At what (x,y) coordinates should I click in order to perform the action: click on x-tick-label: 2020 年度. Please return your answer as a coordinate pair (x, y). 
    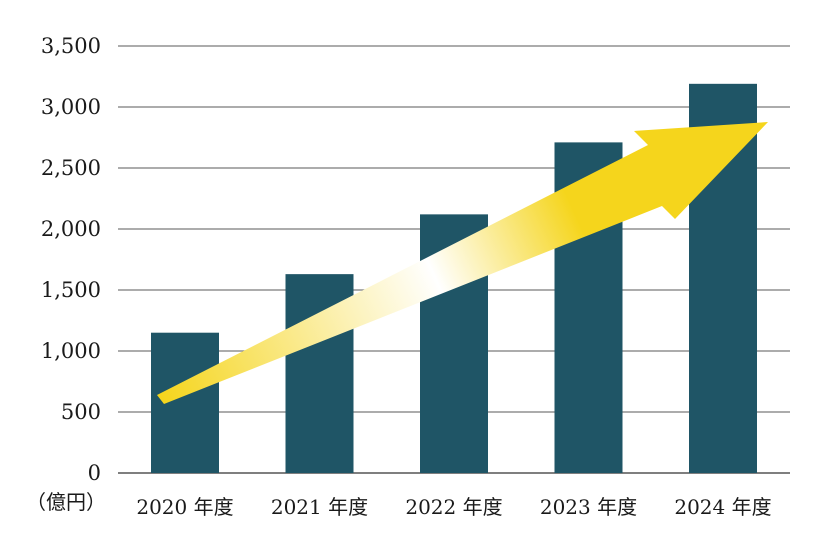
    Looking at the image, I should click on (184, 507).